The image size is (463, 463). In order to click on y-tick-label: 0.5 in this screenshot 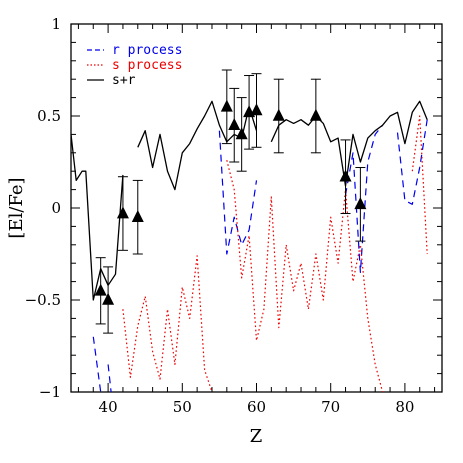, I will do `click(49, 116)`.